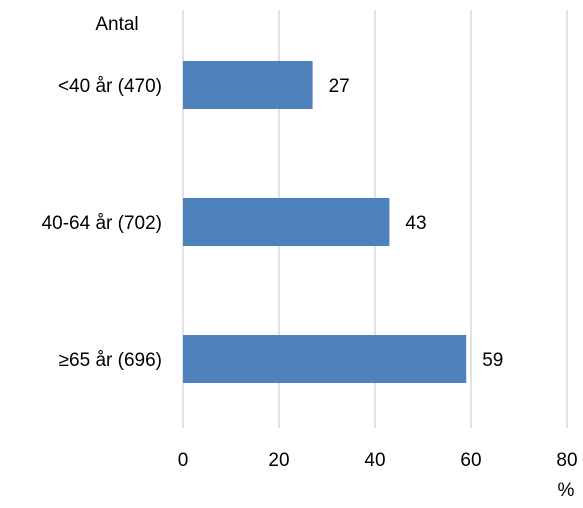  I want to click on x-tick-label-0: 0, so click(183, 460).